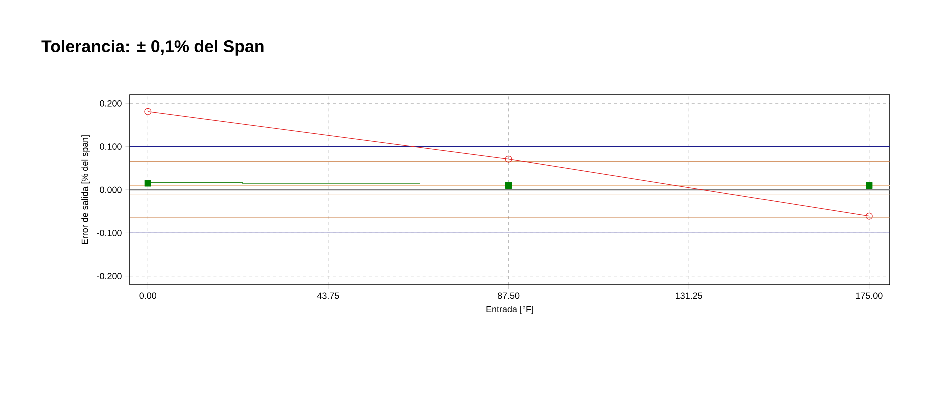  I want to click on y-tick-label: -0.200, so click(109, 276).